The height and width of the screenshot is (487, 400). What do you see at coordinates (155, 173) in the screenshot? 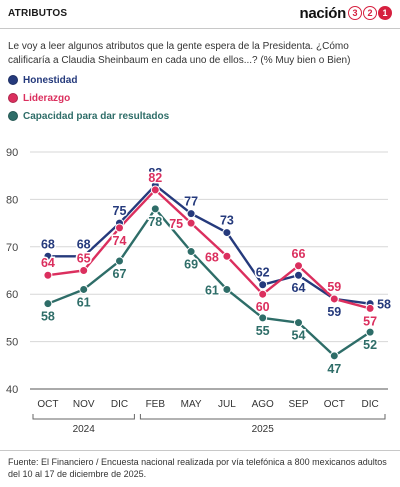
I see `data-label: 83` at bounding box center [155, 173].